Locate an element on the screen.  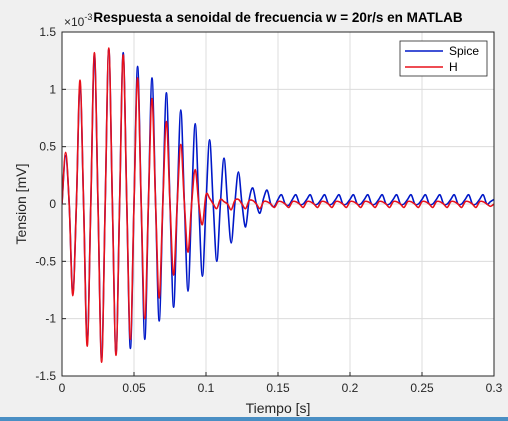
y-tick-labels: -1.5 -1 -0.5 0 0.5 1 1.5 is located at coordinates (45, 204).